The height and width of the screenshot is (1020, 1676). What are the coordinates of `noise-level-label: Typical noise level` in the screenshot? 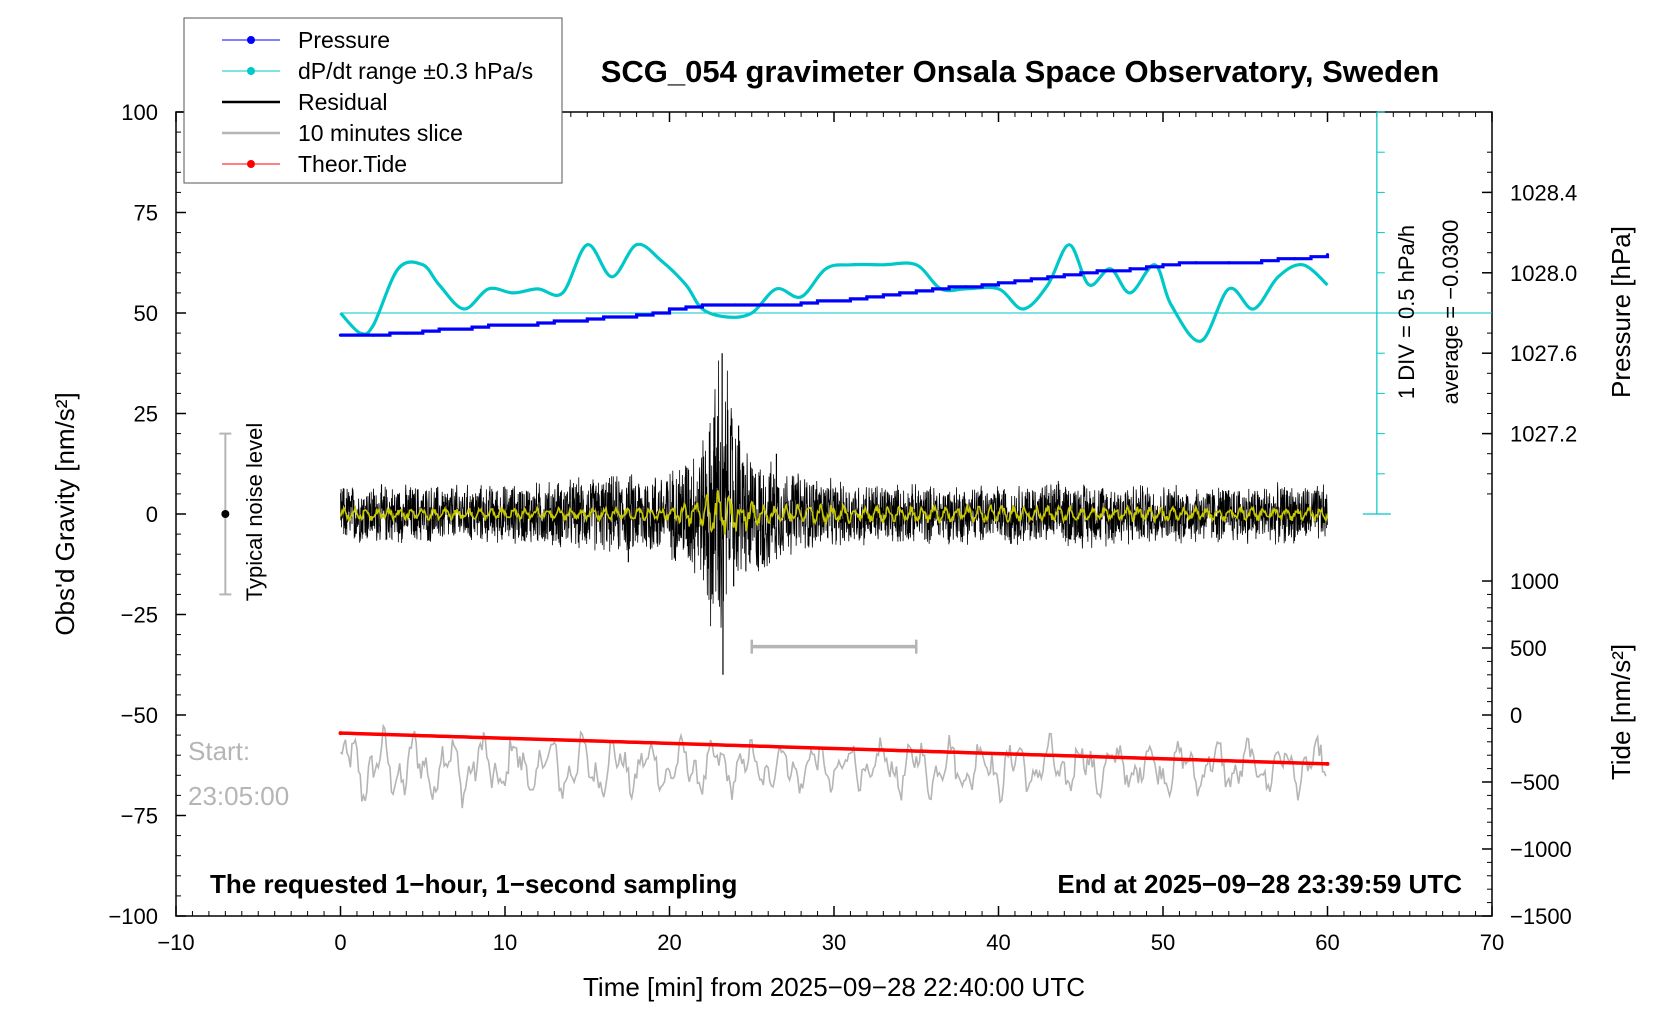 It's located at (254, 512).